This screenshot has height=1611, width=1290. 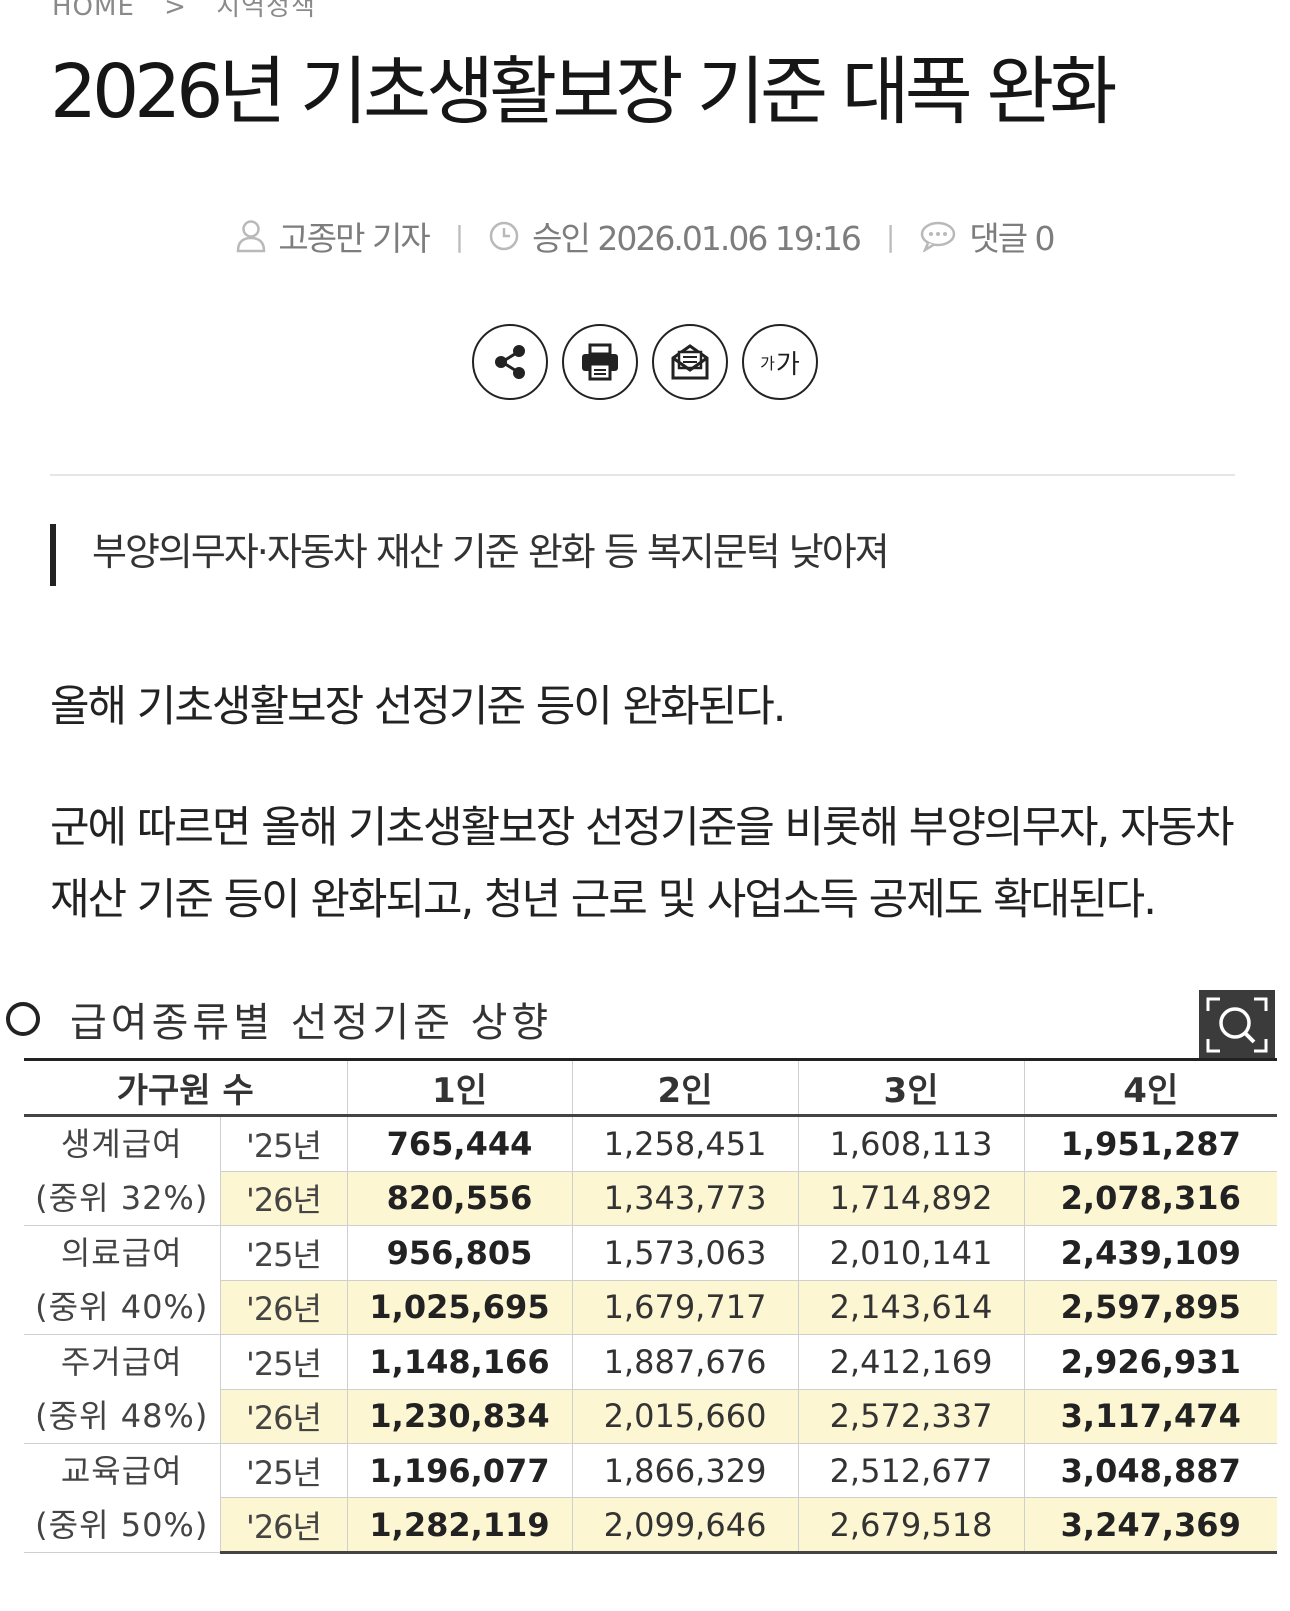 What do you see at coordinates (767, 363) in the screenshot?
I see `font-size-small-label: 가` at bounding box center [767, 363].